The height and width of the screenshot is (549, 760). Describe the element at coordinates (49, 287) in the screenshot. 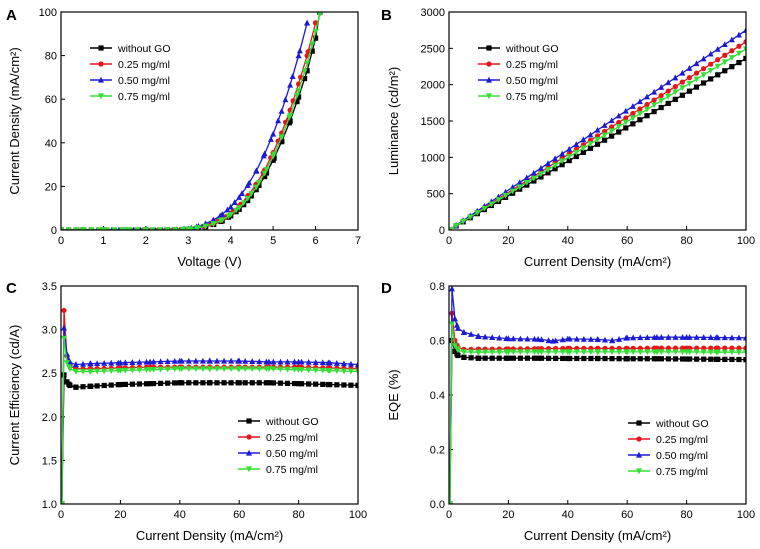

I see `y-tick-label: 3.5` at that location.